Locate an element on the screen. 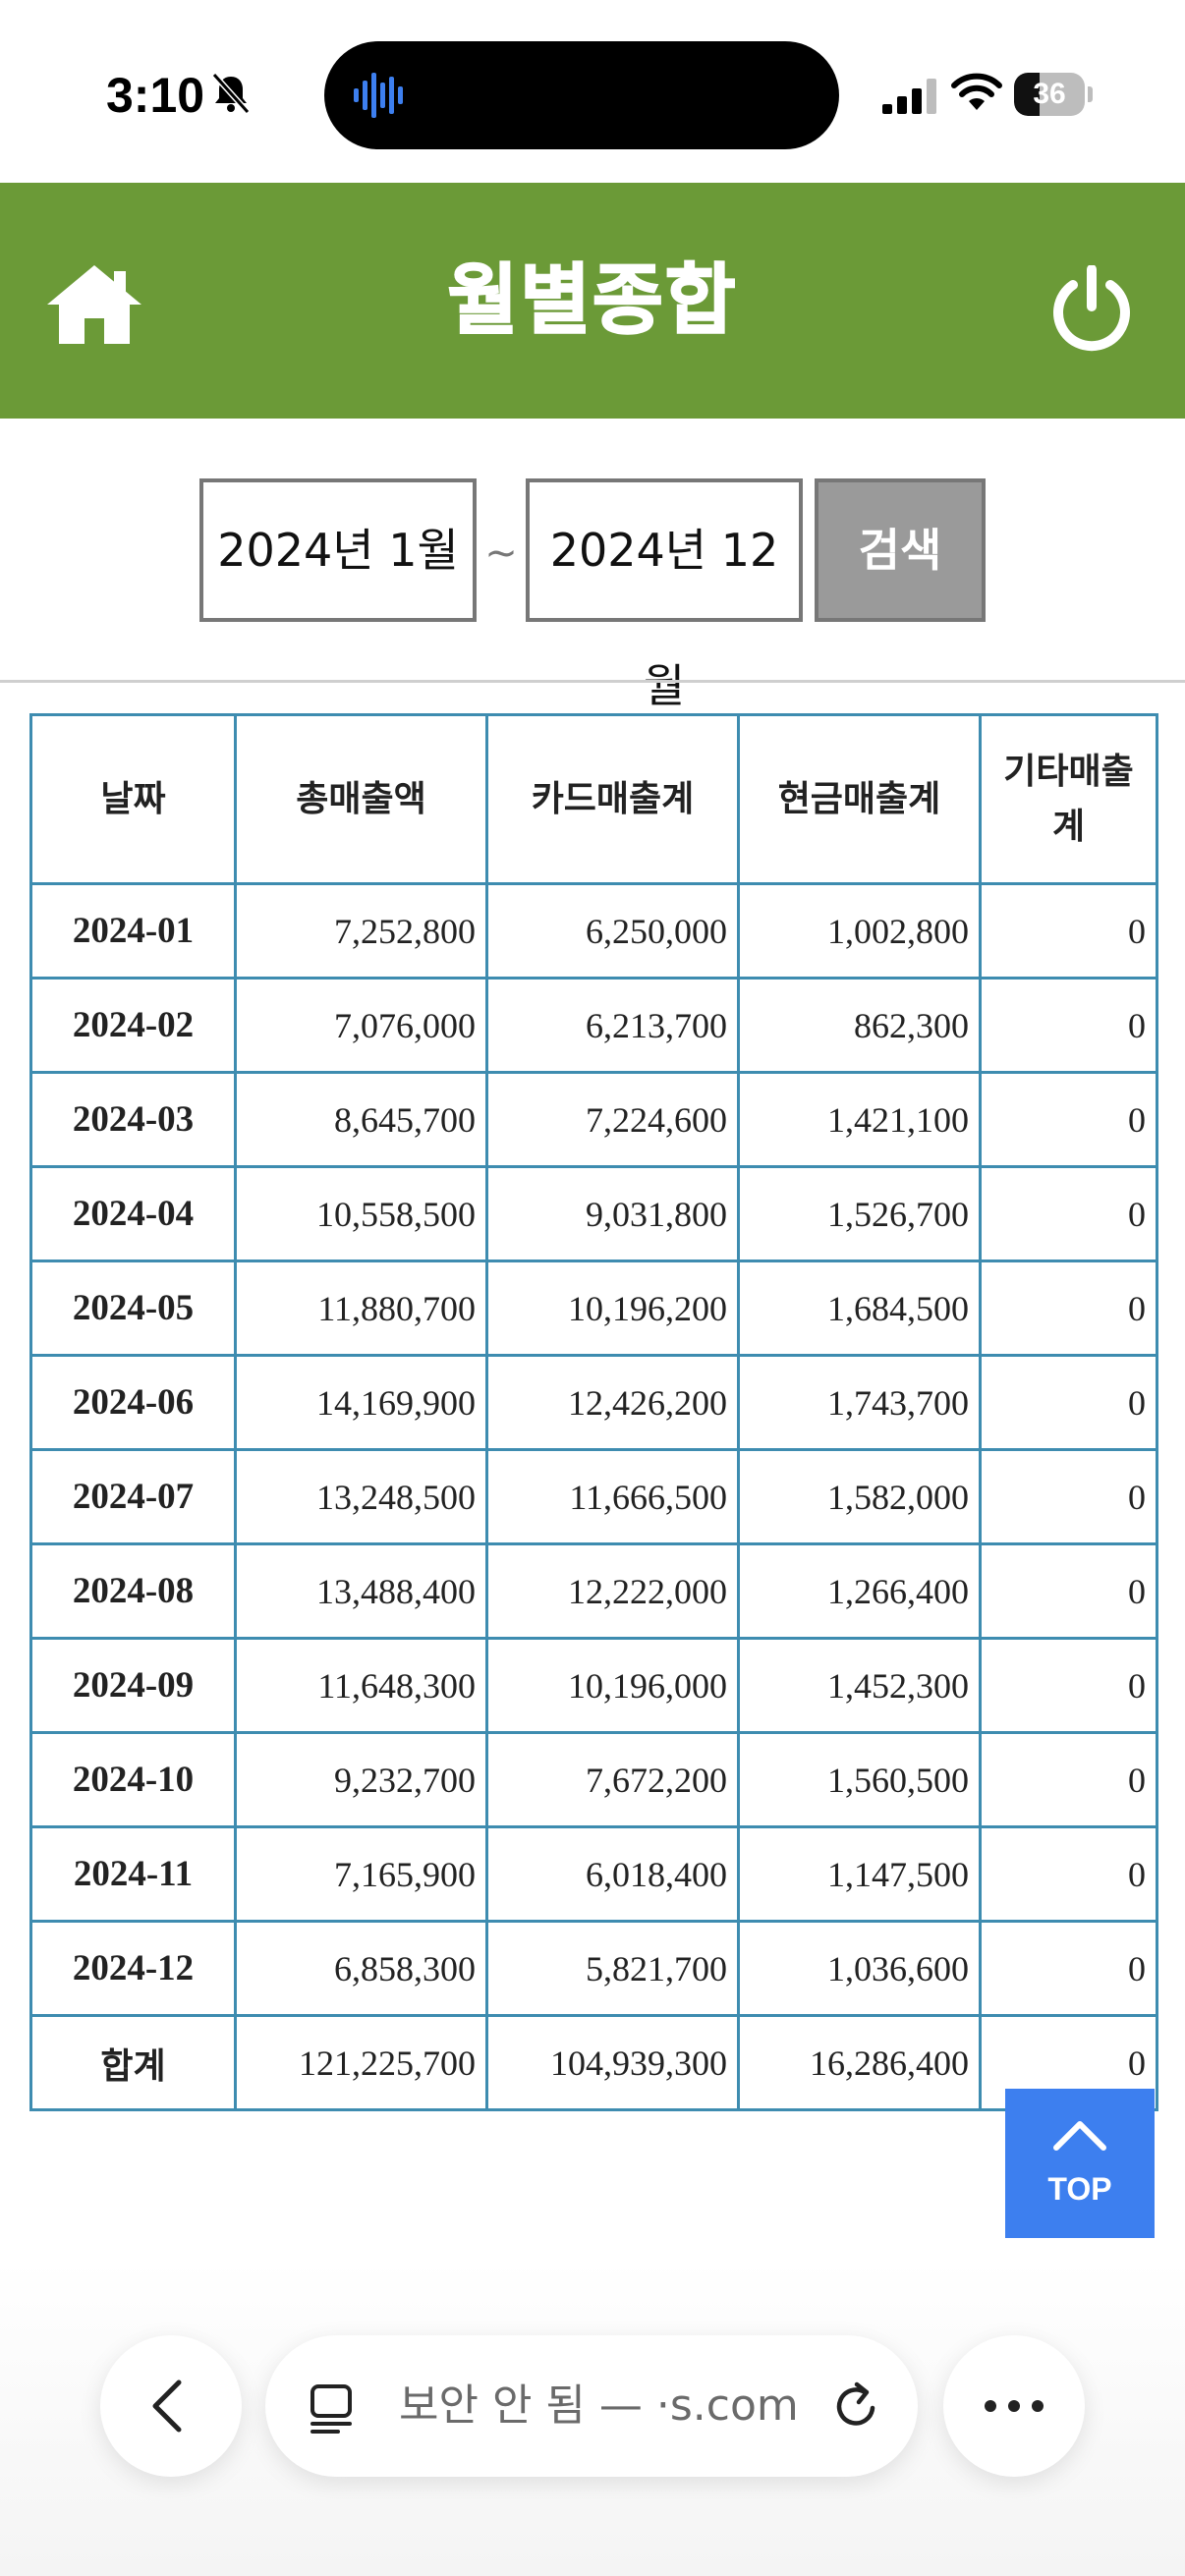  cell-card-total: 104,939,300 is located at coordinates (612, 2062).